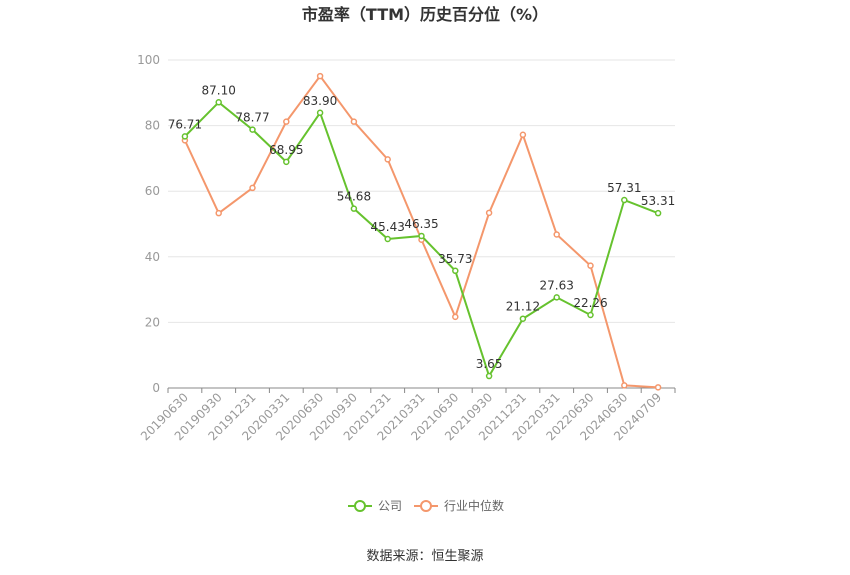 This screenshot has height=575, width=850. I want to click on legend: 公司 行业中位数, so click(426, 505).